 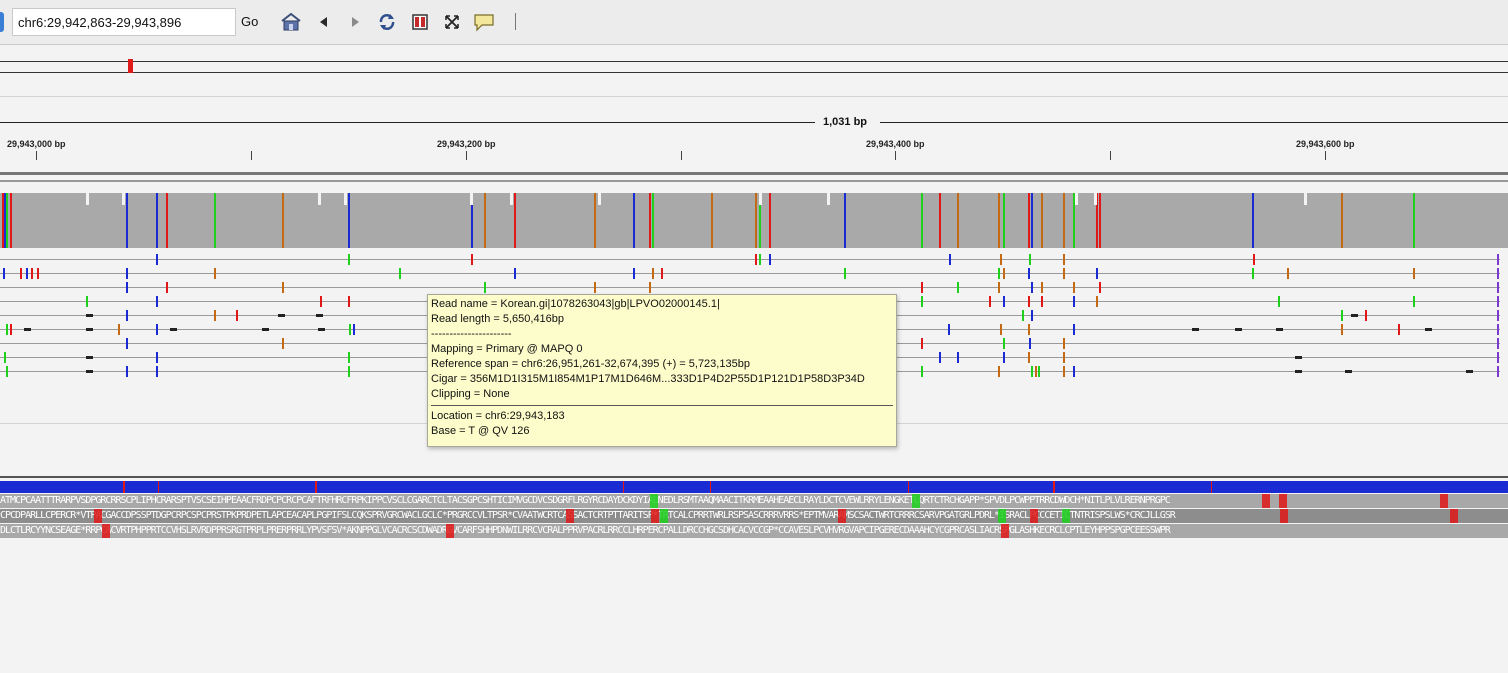 What do you see at coordinates (387, 22) in the screenshot?
I see `refresh-icon` at bounding box center [387, 22].